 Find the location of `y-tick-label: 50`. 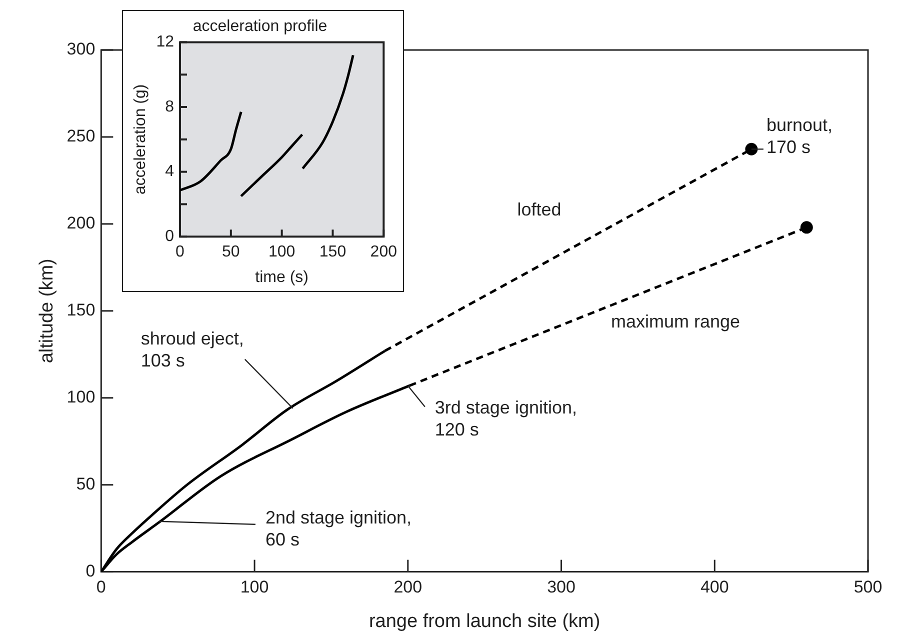

y-tick-label: 50 is located at coordinates (86, 484).